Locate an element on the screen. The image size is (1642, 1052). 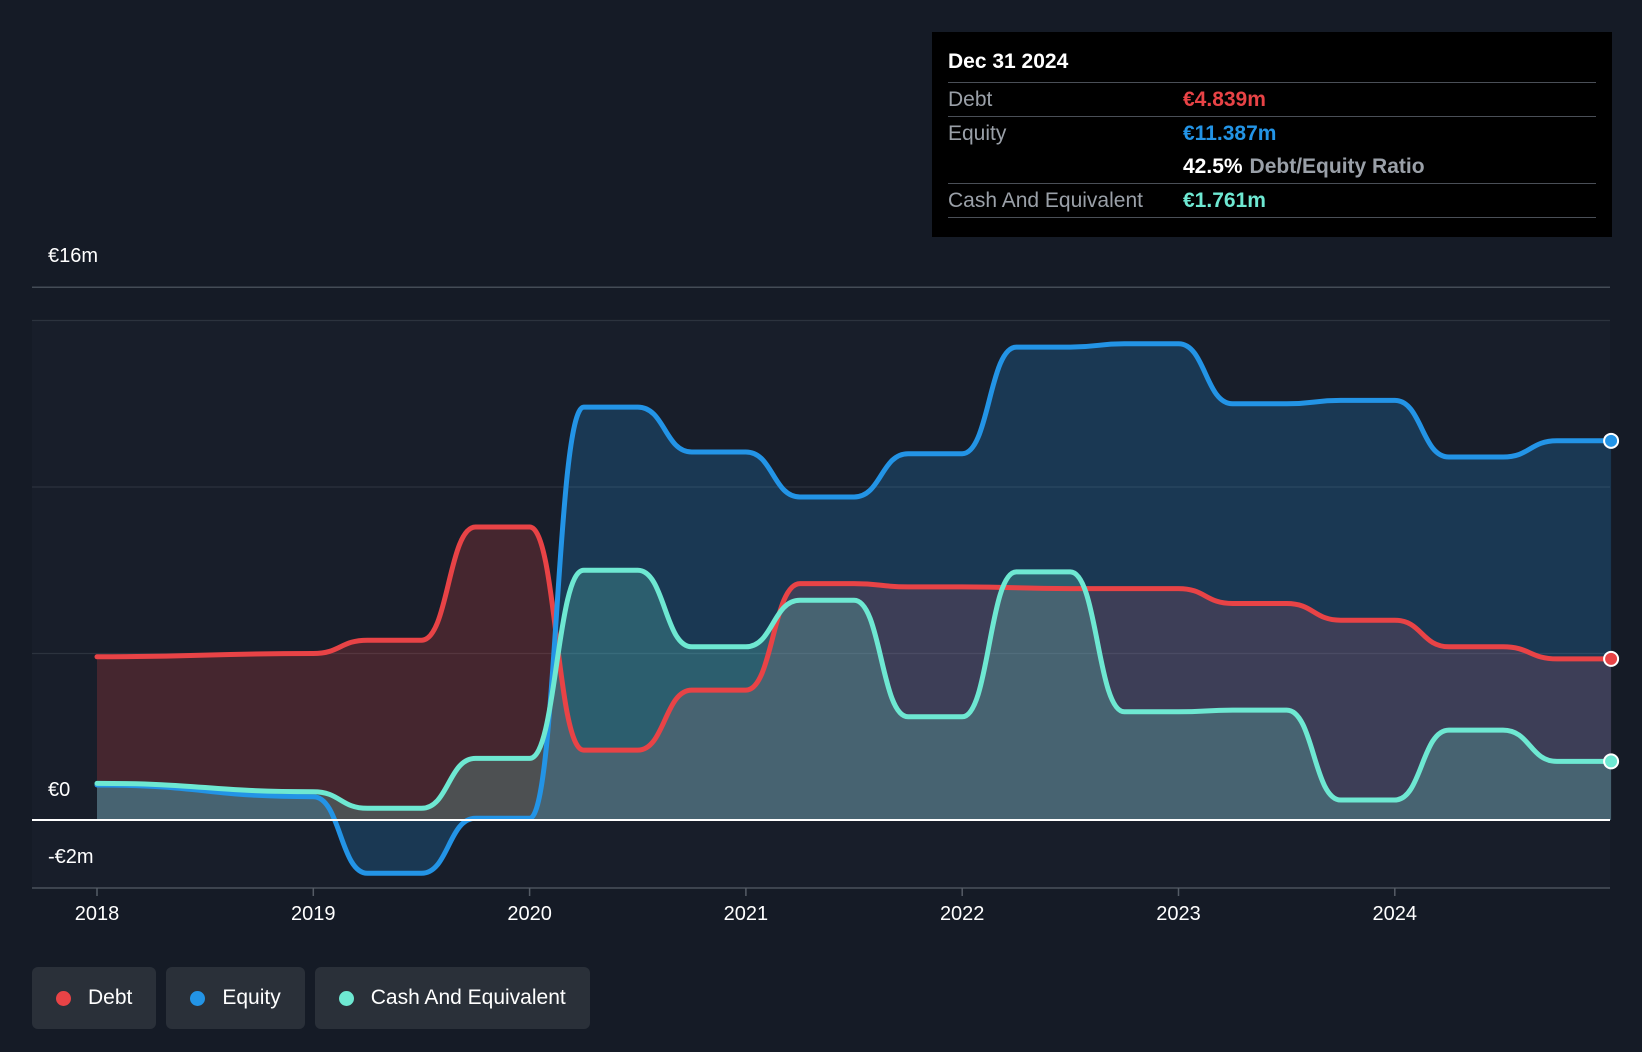
tooltip-debt-value: €4.839m is located at coordinates (1224, 99).